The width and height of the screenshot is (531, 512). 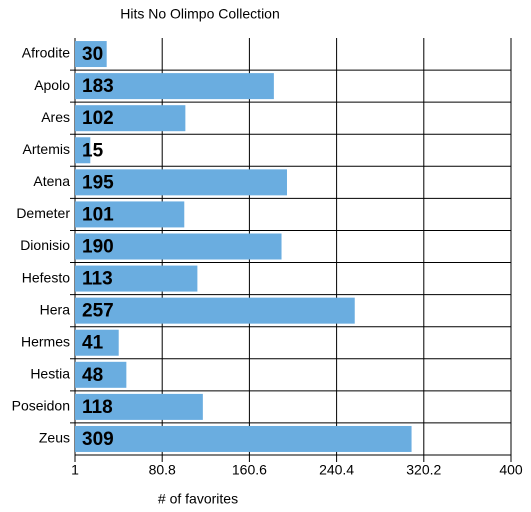 What do you see at coordinates (55, 309) in the screenshot?
I see `y-tick-label: Hera` at bounding box center [55, 309].